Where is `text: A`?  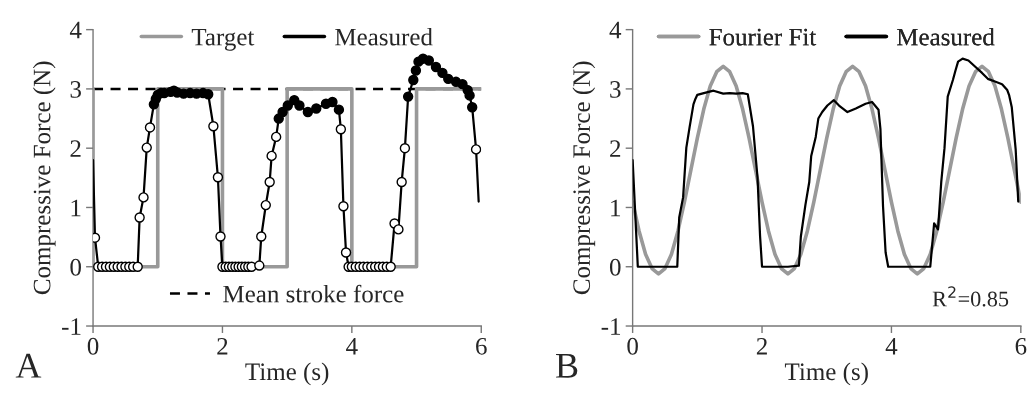 text: A is located at coordinates (28, 365).